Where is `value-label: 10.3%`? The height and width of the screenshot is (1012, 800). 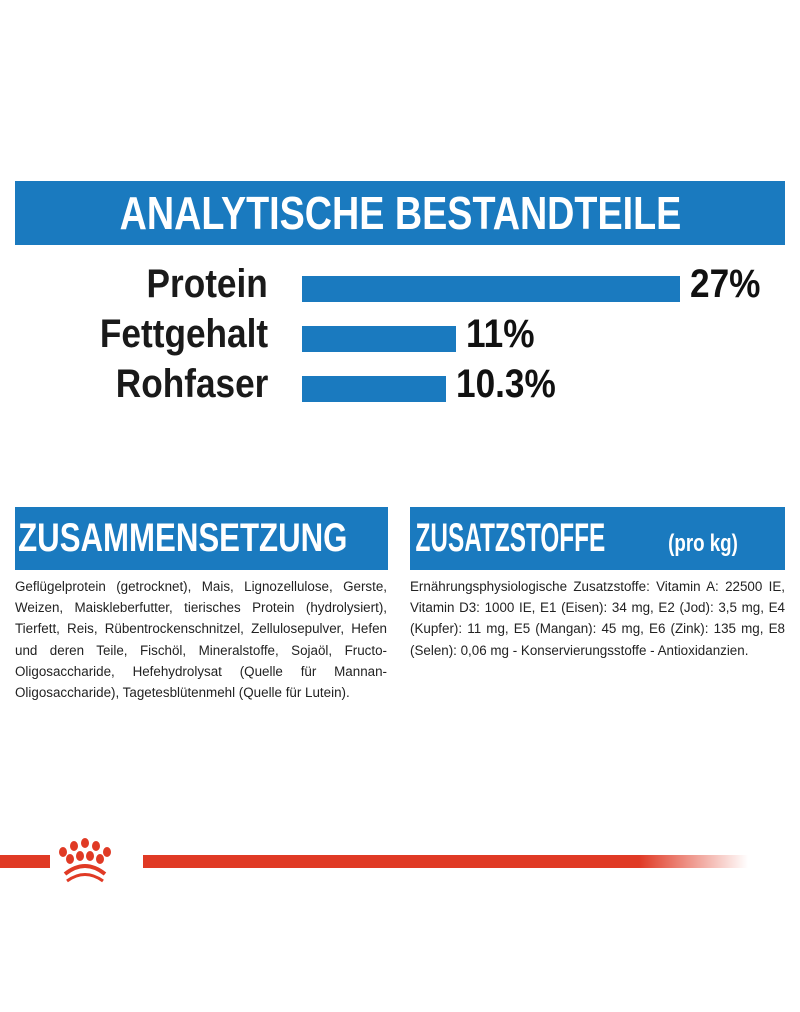 value-label: 10.3% is located at coordinates (506, 384).